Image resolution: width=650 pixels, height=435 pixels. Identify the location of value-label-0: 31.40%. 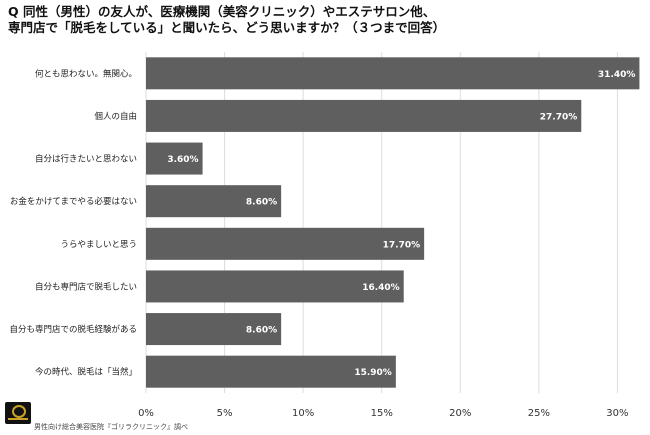
(617, 75).